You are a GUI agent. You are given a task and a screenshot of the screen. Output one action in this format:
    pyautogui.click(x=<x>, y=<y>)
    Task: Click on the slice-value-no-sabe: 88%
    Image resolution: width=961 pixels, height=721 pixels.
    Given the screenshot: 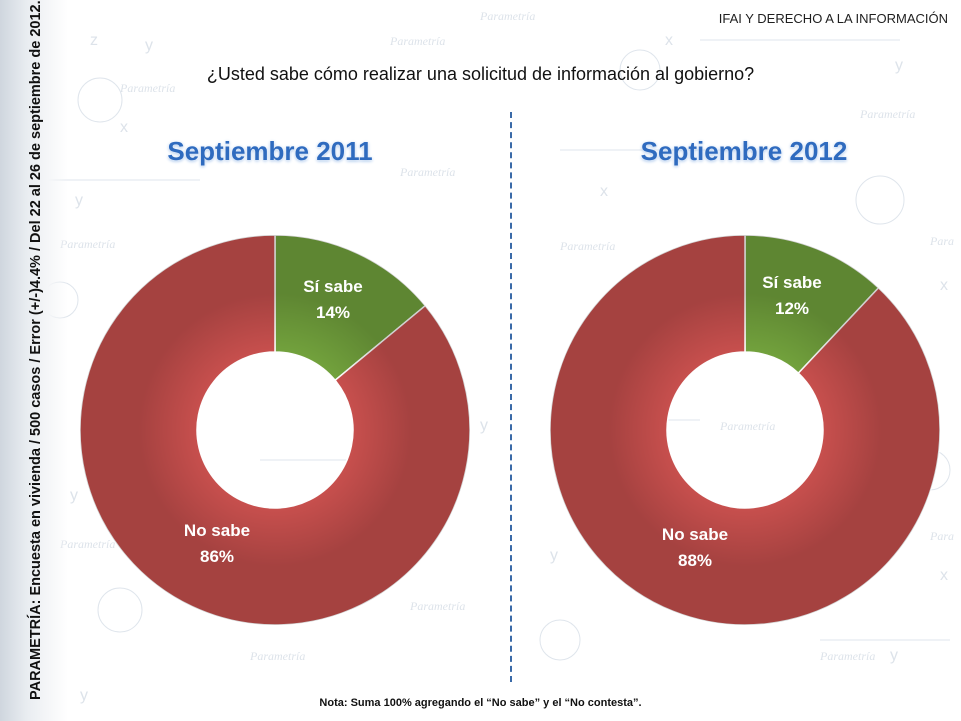 What is the action you would take?
    pyautogui.click(x=695, y=560)
    